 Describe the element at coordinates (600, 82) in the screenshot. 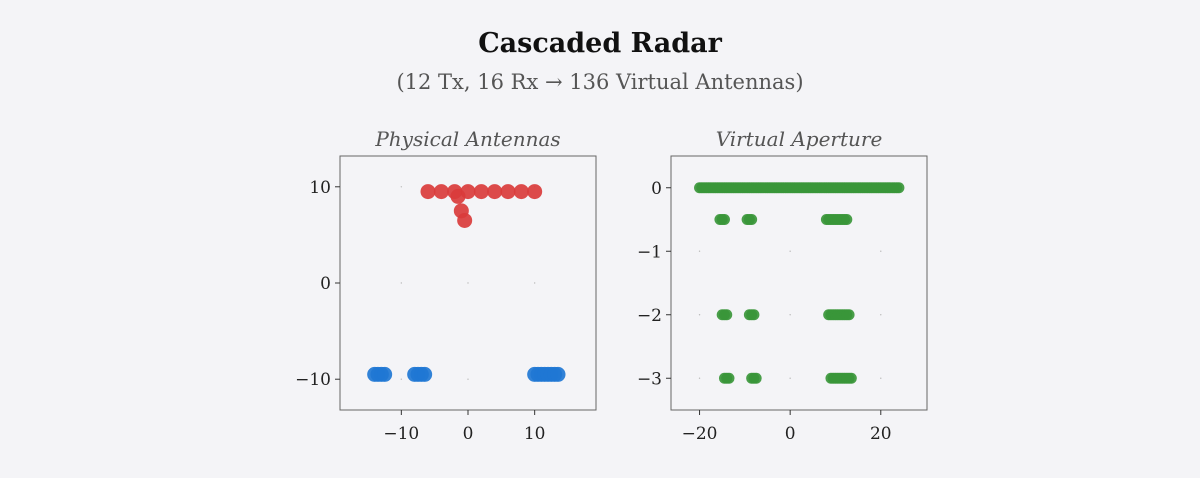

I see `chart-subtitle: (12 Tx, 16 Rx → 136 Virtual Antennas)` at that location.